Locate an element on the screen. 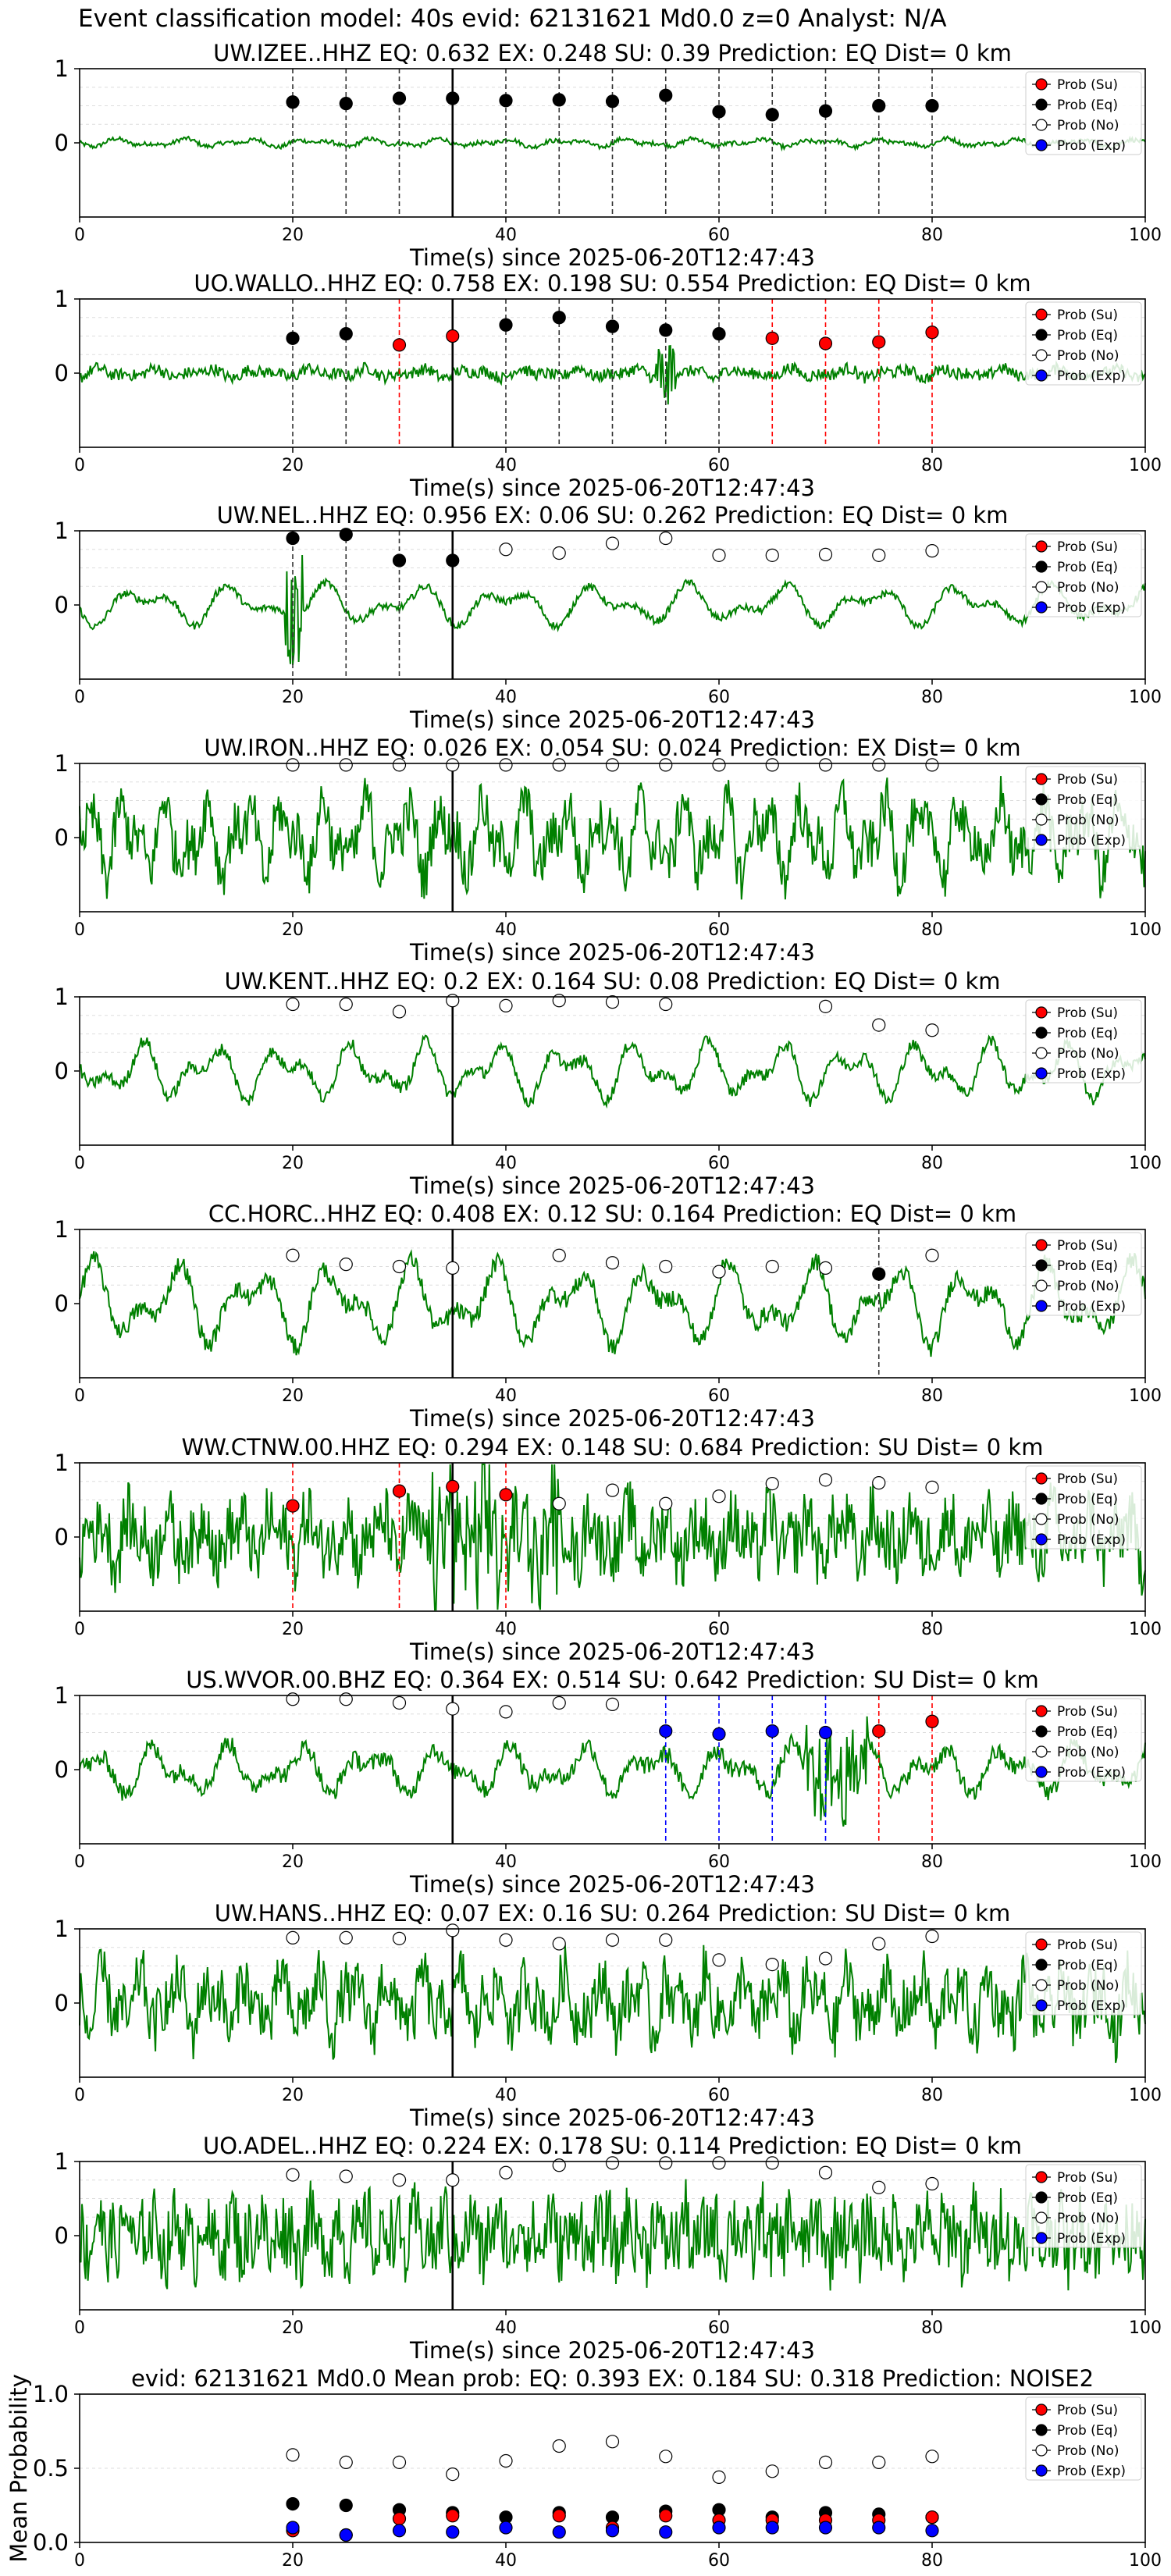  x-axis-label: Time(s) since 2025-06-20T12:47:43 is located at coordinates (612, 1884).